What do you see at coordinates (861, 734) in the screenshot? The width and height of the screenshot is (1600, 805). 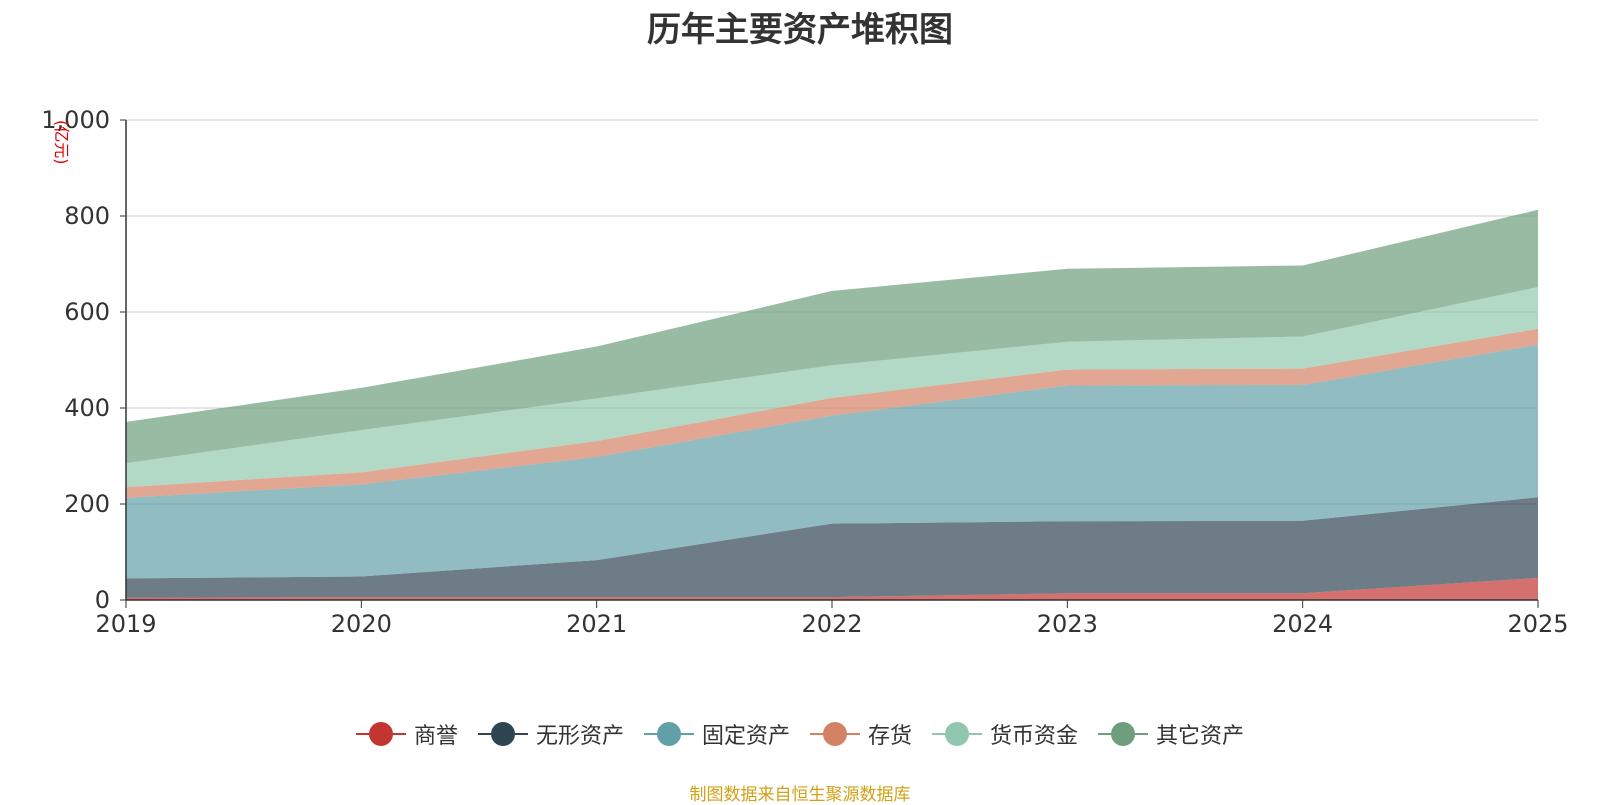 I see `legend-item: 存货` at bounding box center [861, 734].